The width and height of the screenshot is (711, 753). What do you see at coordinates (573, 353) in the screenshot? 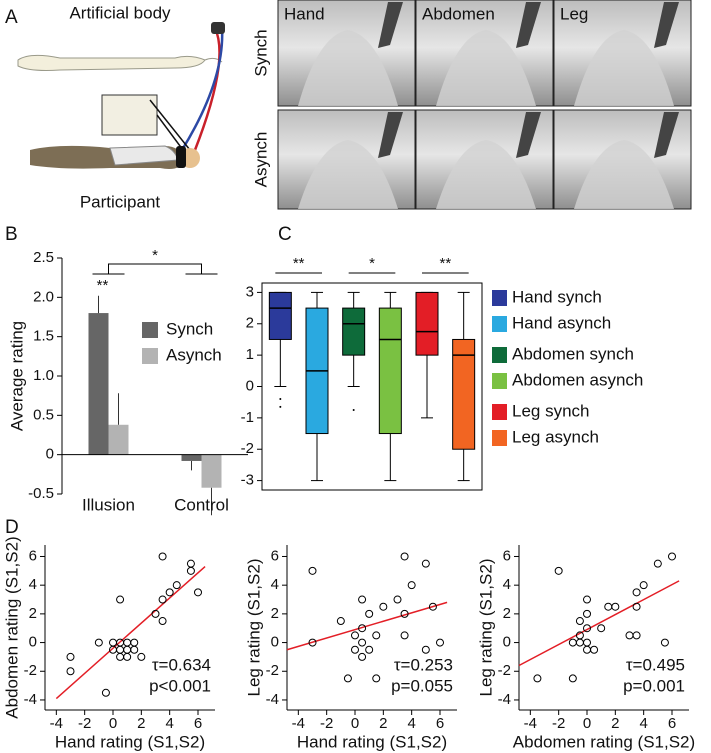
I see `legend-label: Abdomen synch` at bounding box center [573, 353].